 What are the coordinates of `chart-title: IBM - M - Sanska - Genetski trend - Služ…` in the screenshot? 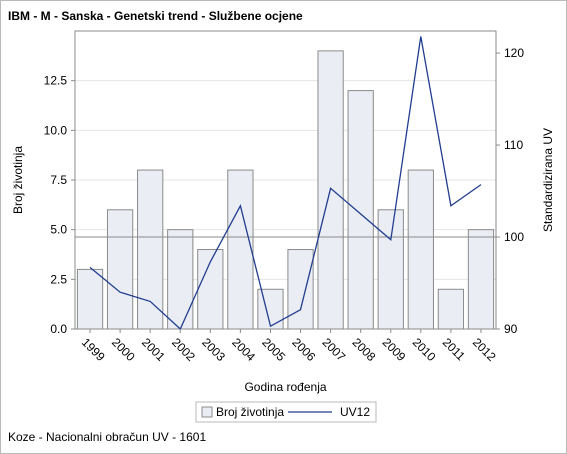 It's located at (155, 16).